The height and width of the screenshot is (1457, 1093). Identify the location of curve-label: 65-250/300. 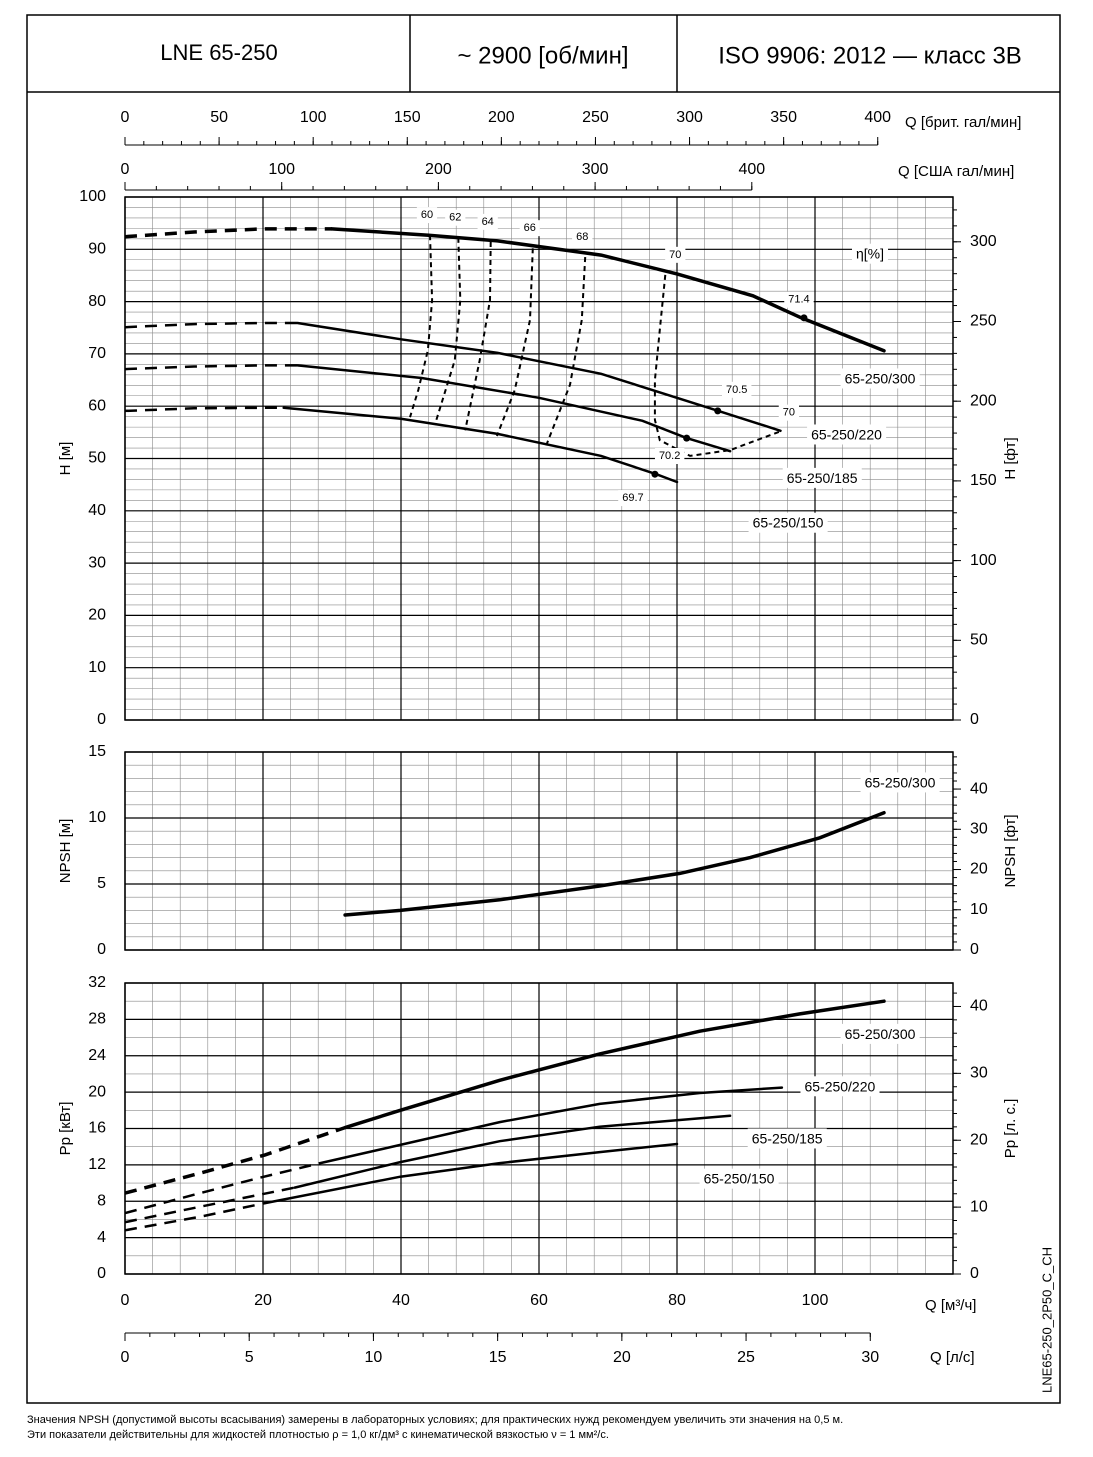
(880, 1034).